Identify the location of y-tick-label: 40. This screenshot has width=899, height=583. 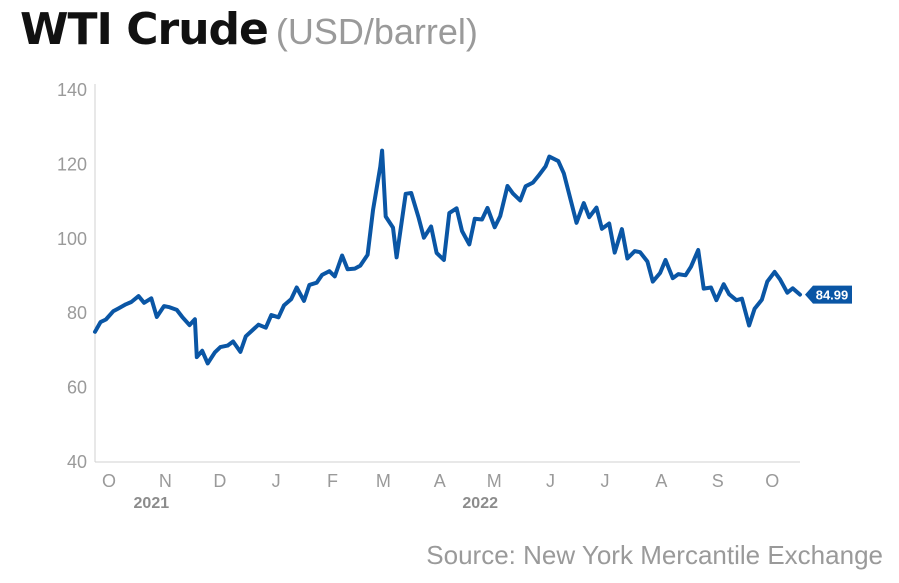
(77, 462).